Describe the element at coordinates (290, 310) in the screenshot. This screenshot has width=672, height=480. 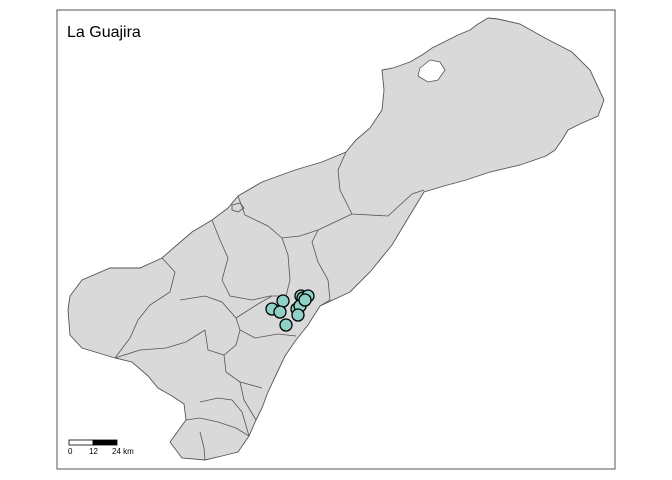
I see `marker-layer` at that location.